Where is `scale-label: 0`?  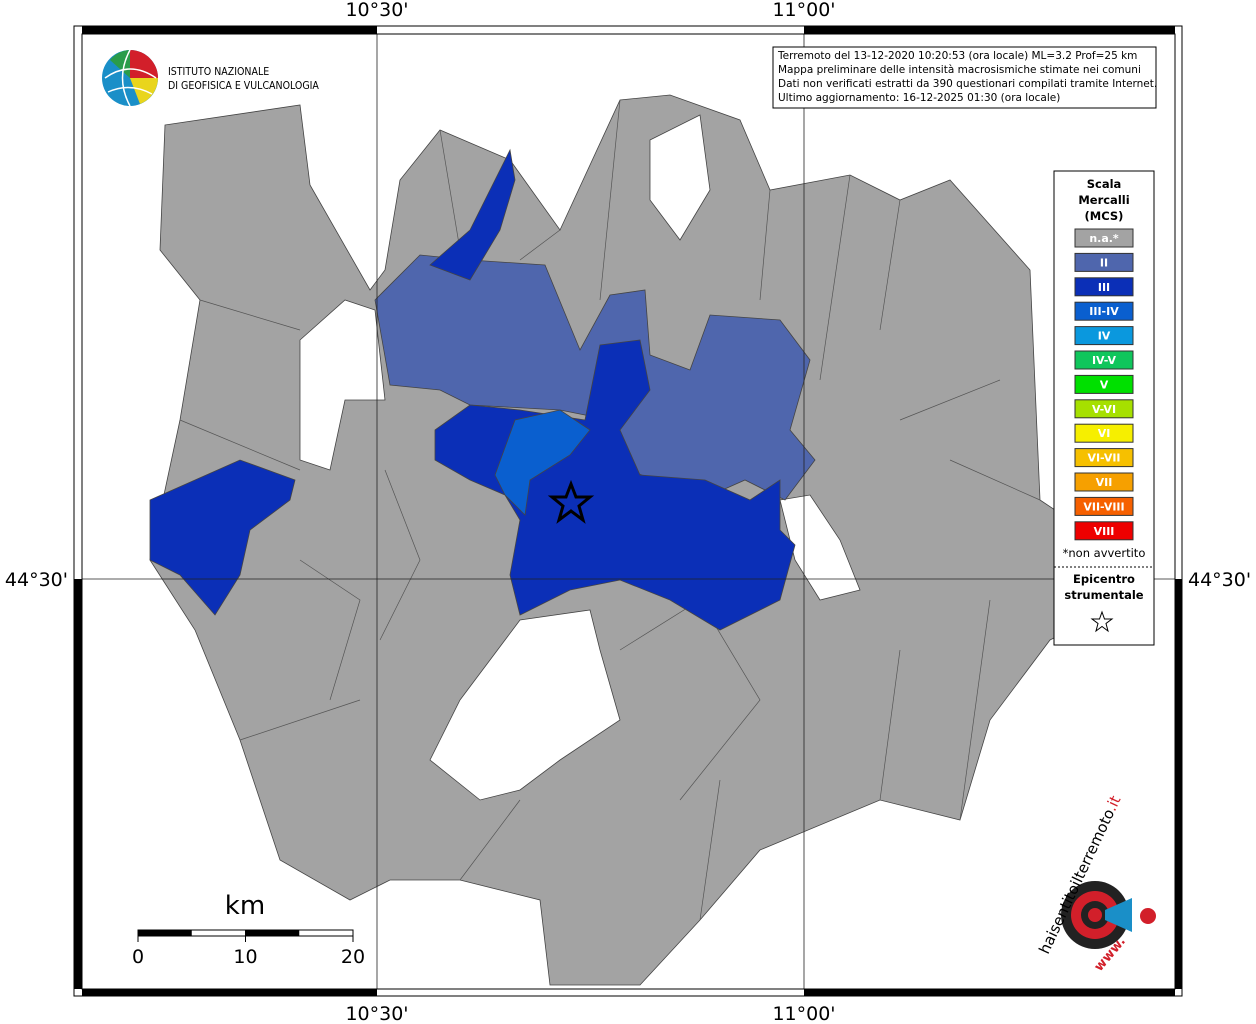
scale-label: 0 is located at coordinates (138, 957).